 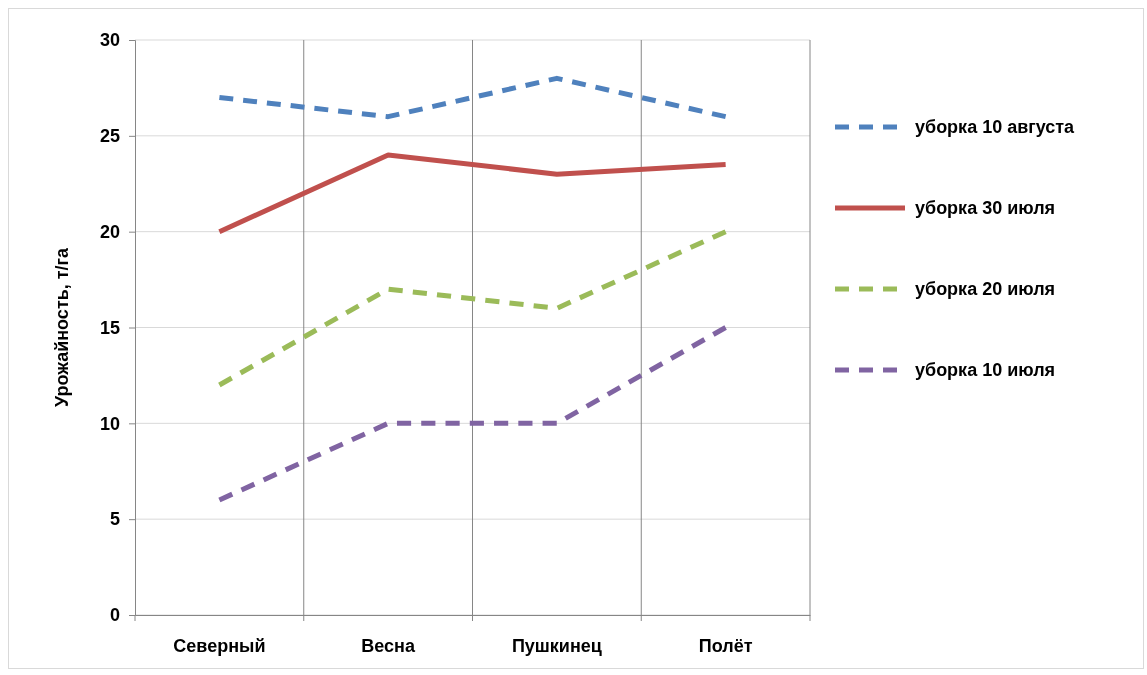 I want to click on x-tick-label: Северный, so click(x=219, y=646).